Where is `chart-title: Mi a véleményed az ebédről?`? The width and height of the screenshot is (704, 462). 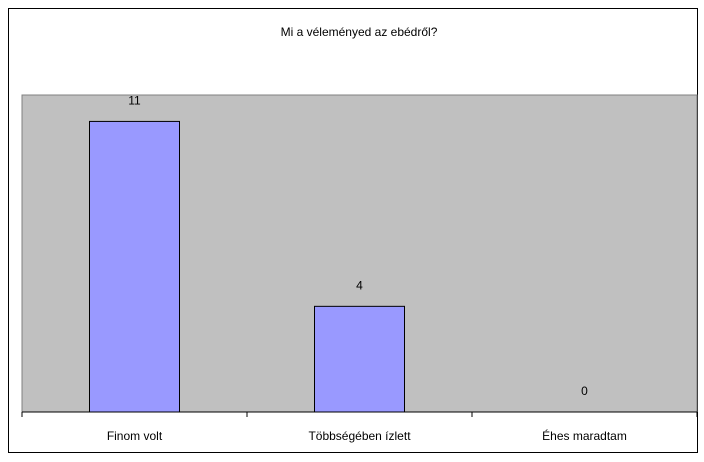
chart-title: Mi a véleményed az ebédről? is located at coordinates (359, 32).